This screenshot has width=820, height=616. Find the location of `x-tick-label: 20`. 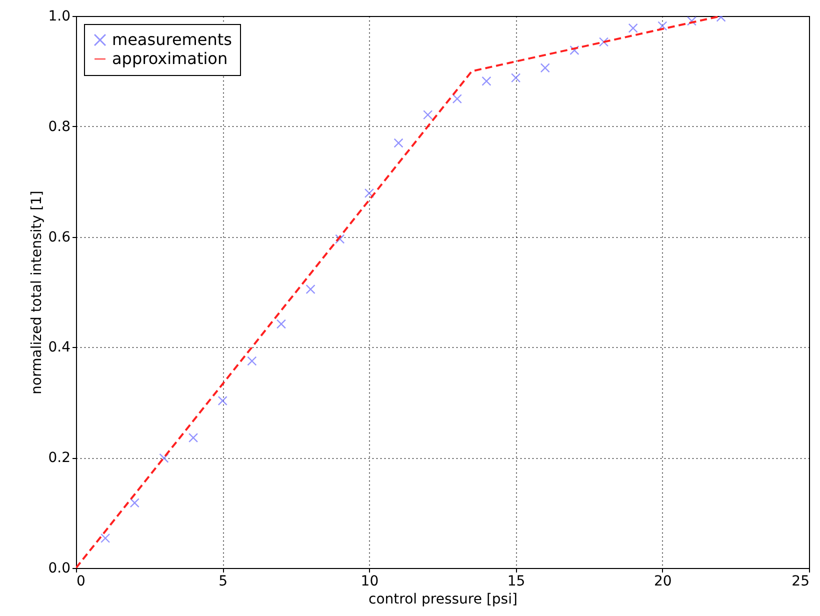

x-tick-label: 20 is located at coordinates (663, 582).